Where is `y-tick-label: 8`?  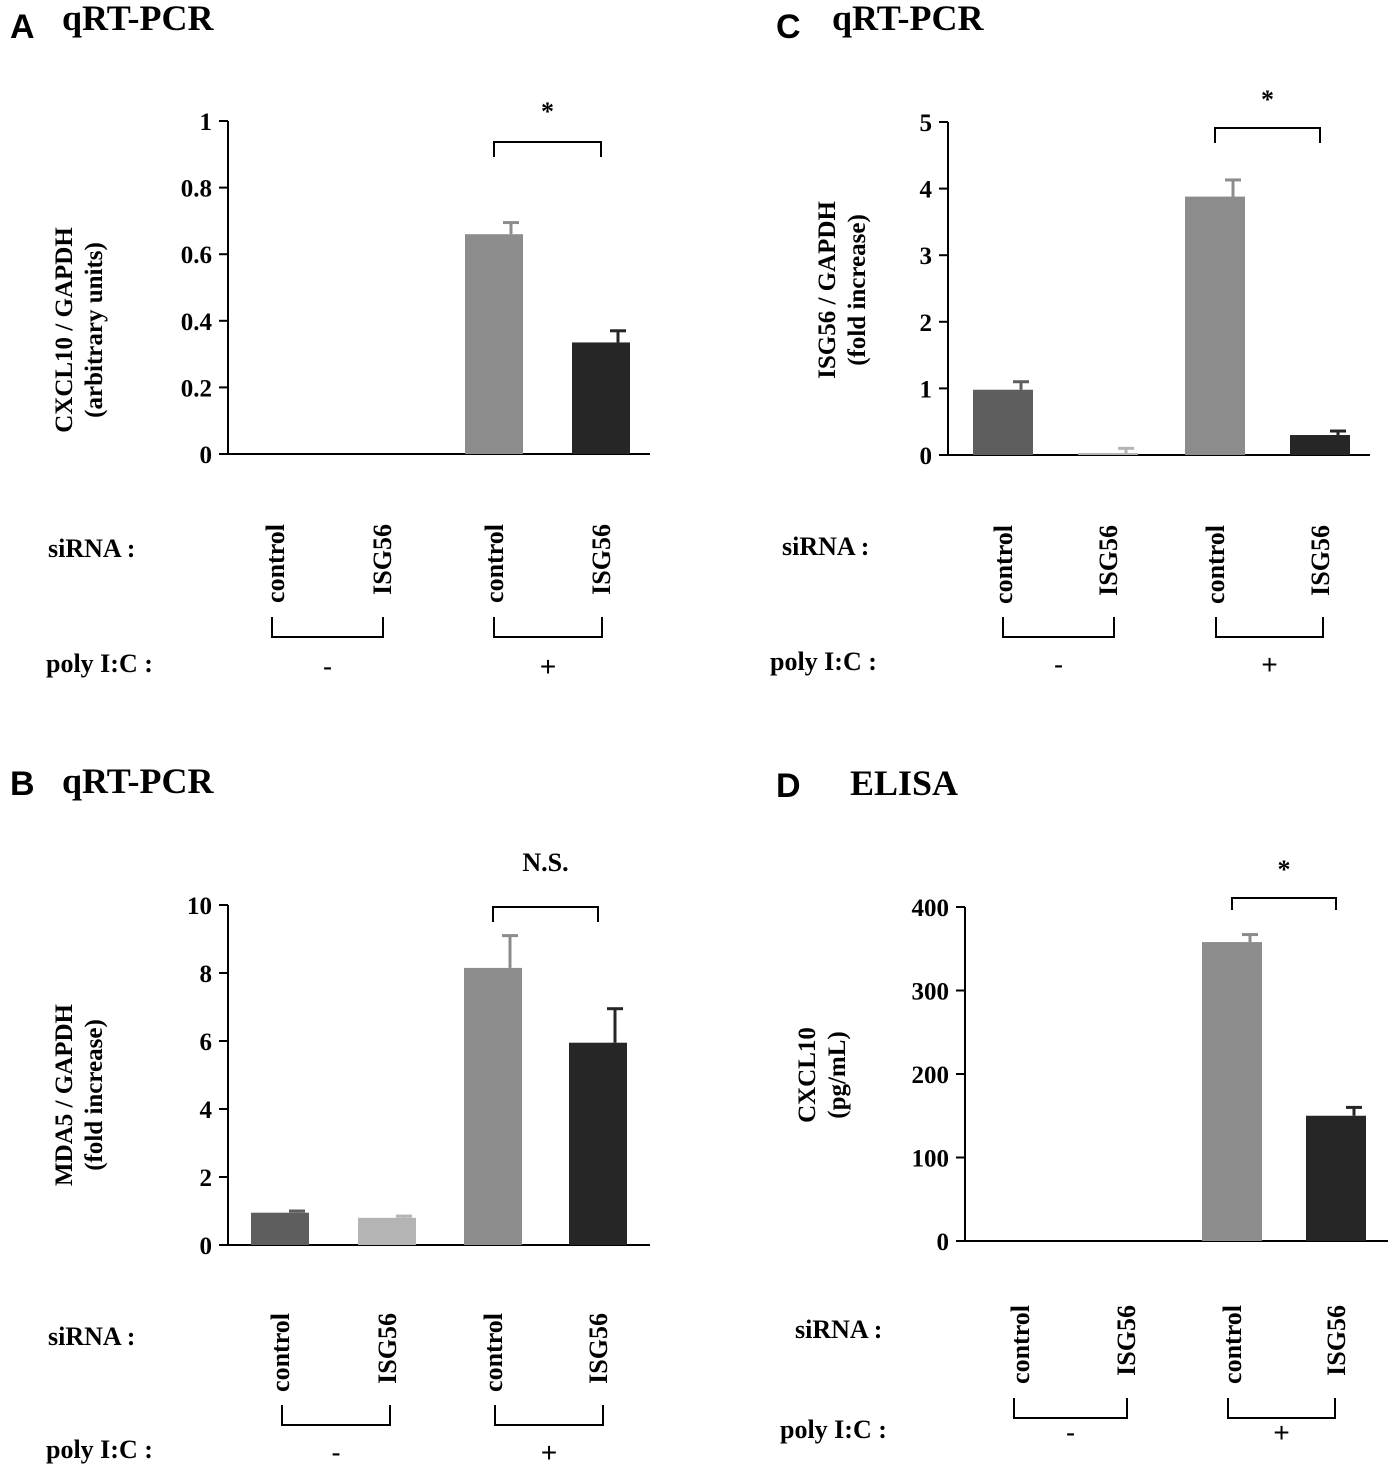
y-tick-label: 8 is located at coordinates (206, 974).